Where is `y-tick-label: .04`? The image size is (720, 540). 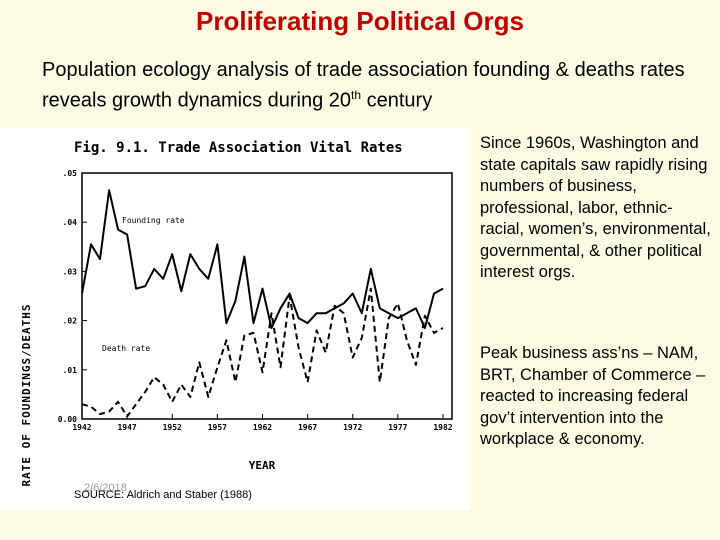
y-tick-label: .04 is located at coordinates (70, 222).